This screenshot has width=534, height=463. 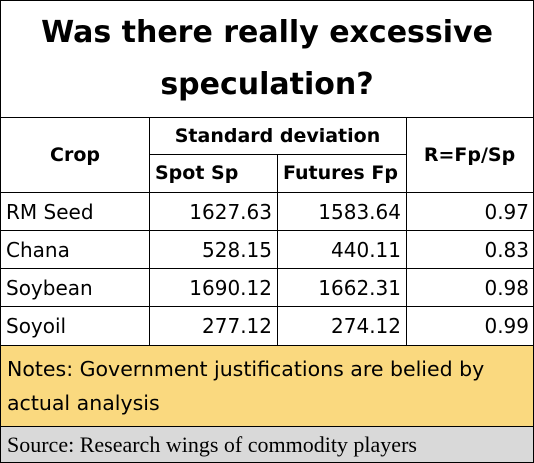 I want to click on row-2-futures: 1662.31, so click(x=359, y=288).